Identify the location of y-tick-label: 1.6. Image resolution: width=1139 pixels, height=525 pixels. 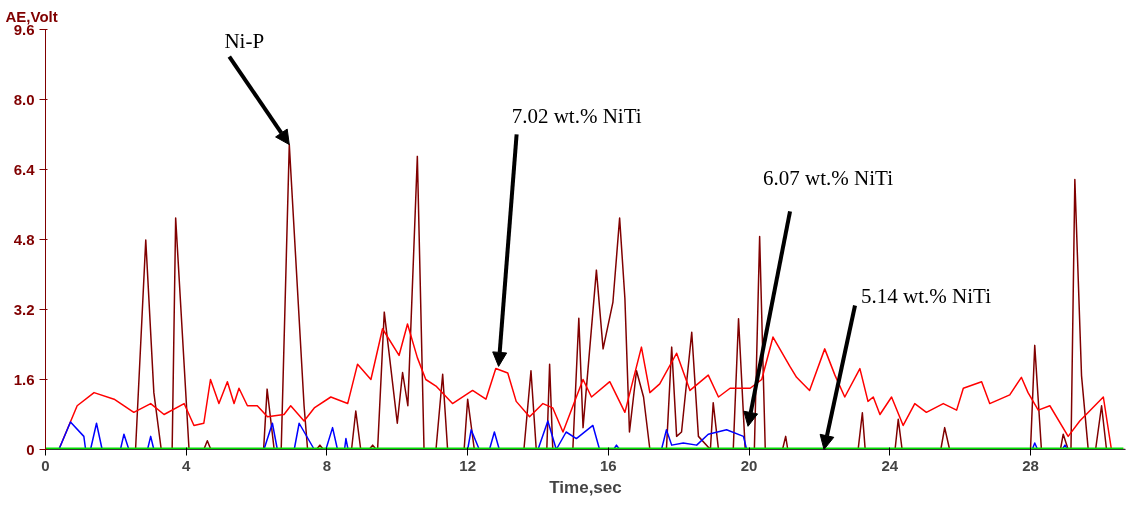
(24, 379).